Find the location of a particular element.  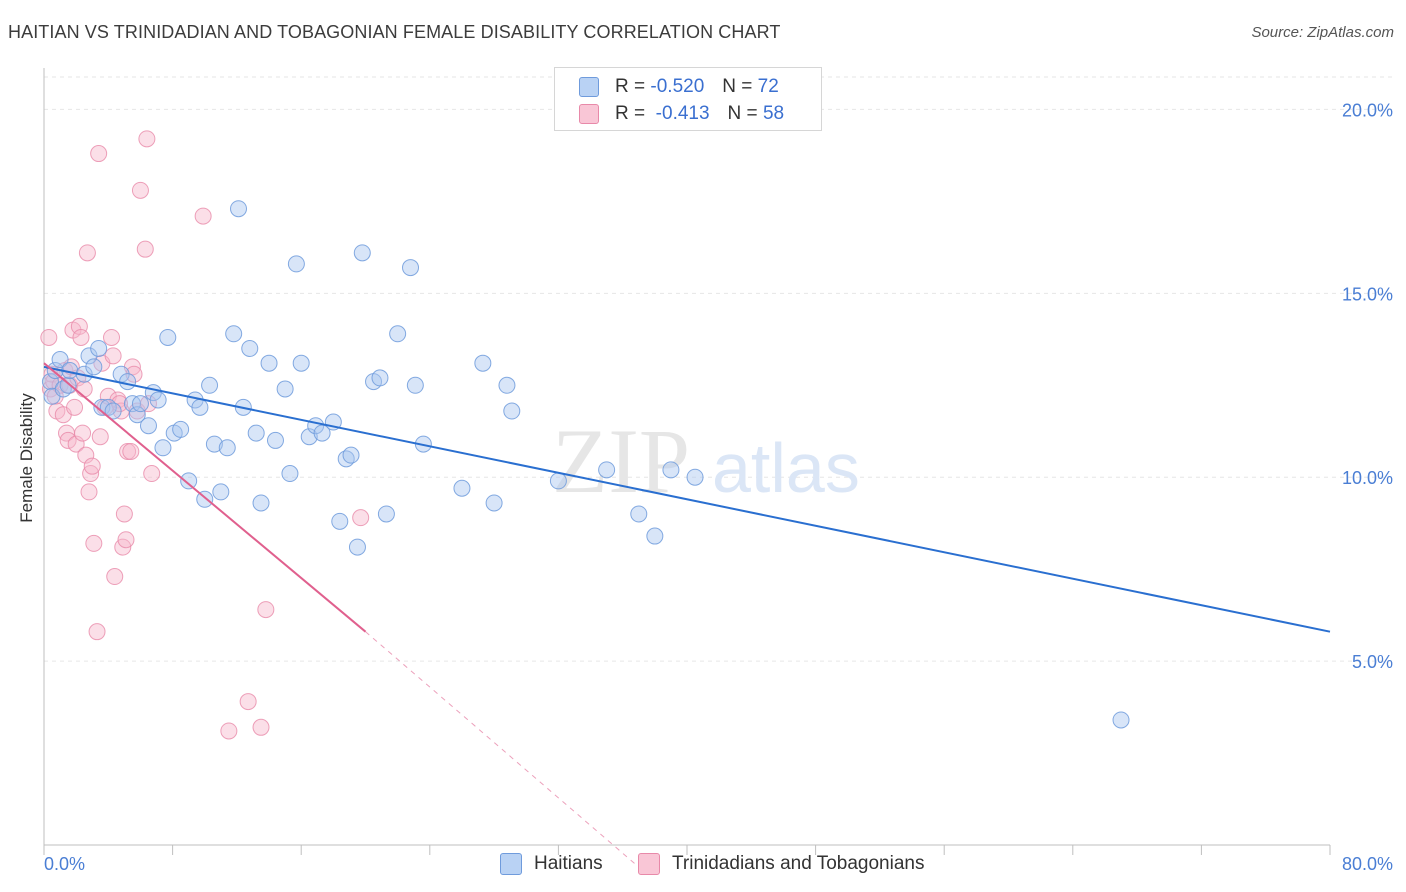

watermark-zip: ZIP is located at coordinates (621, 461).